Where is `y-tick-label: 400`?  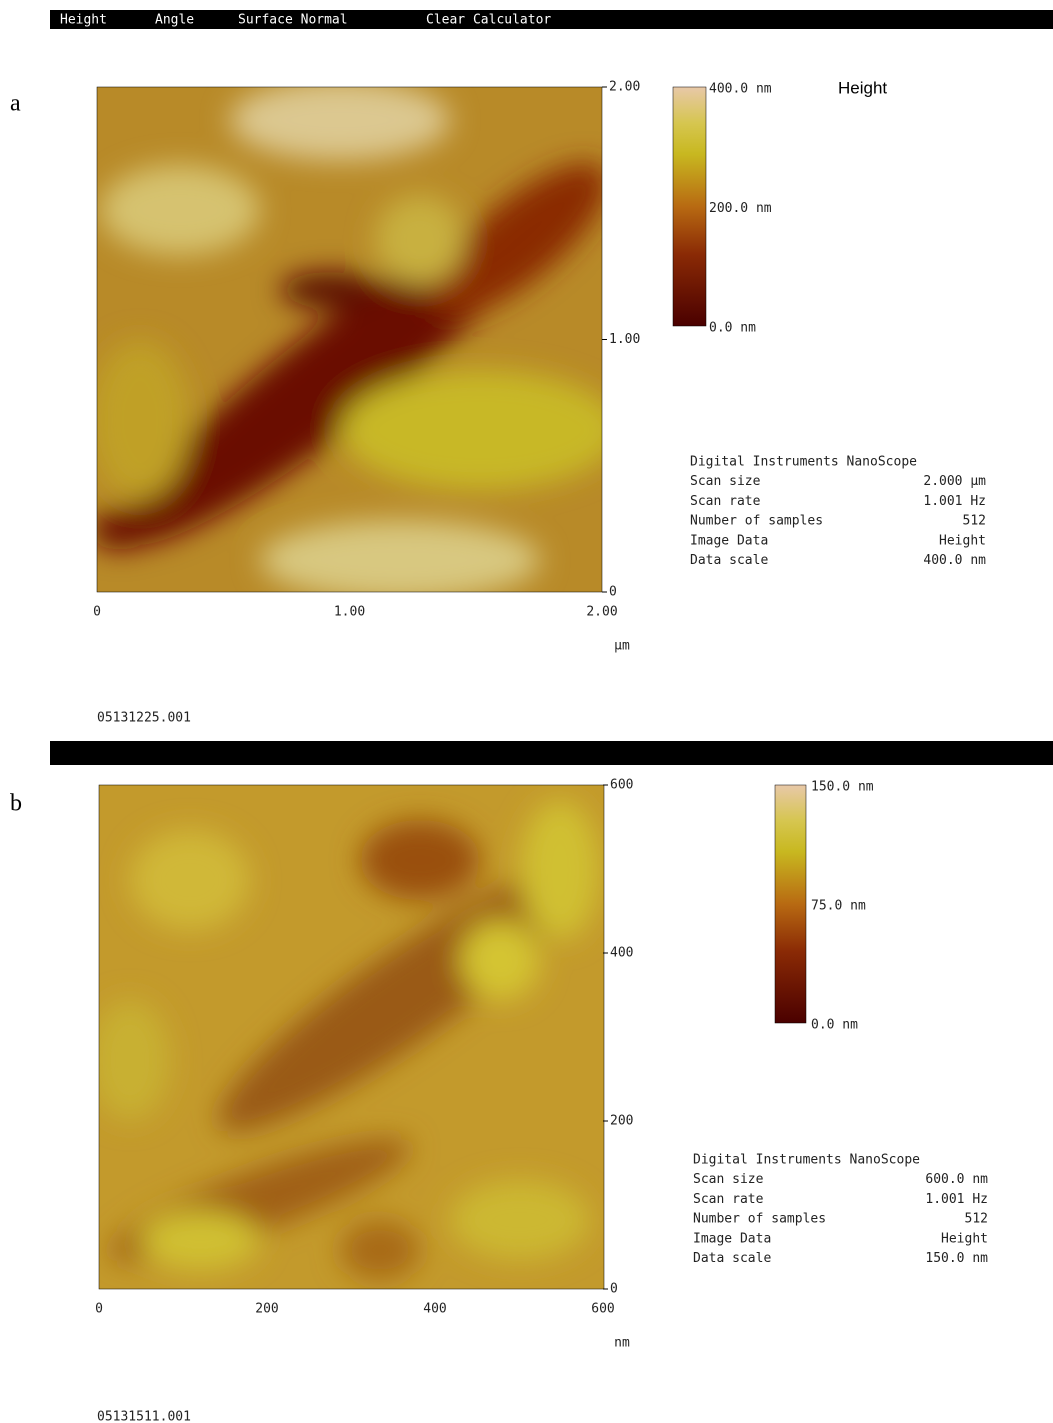
y-tick-label: 400 is located at coordinates (621, 953).